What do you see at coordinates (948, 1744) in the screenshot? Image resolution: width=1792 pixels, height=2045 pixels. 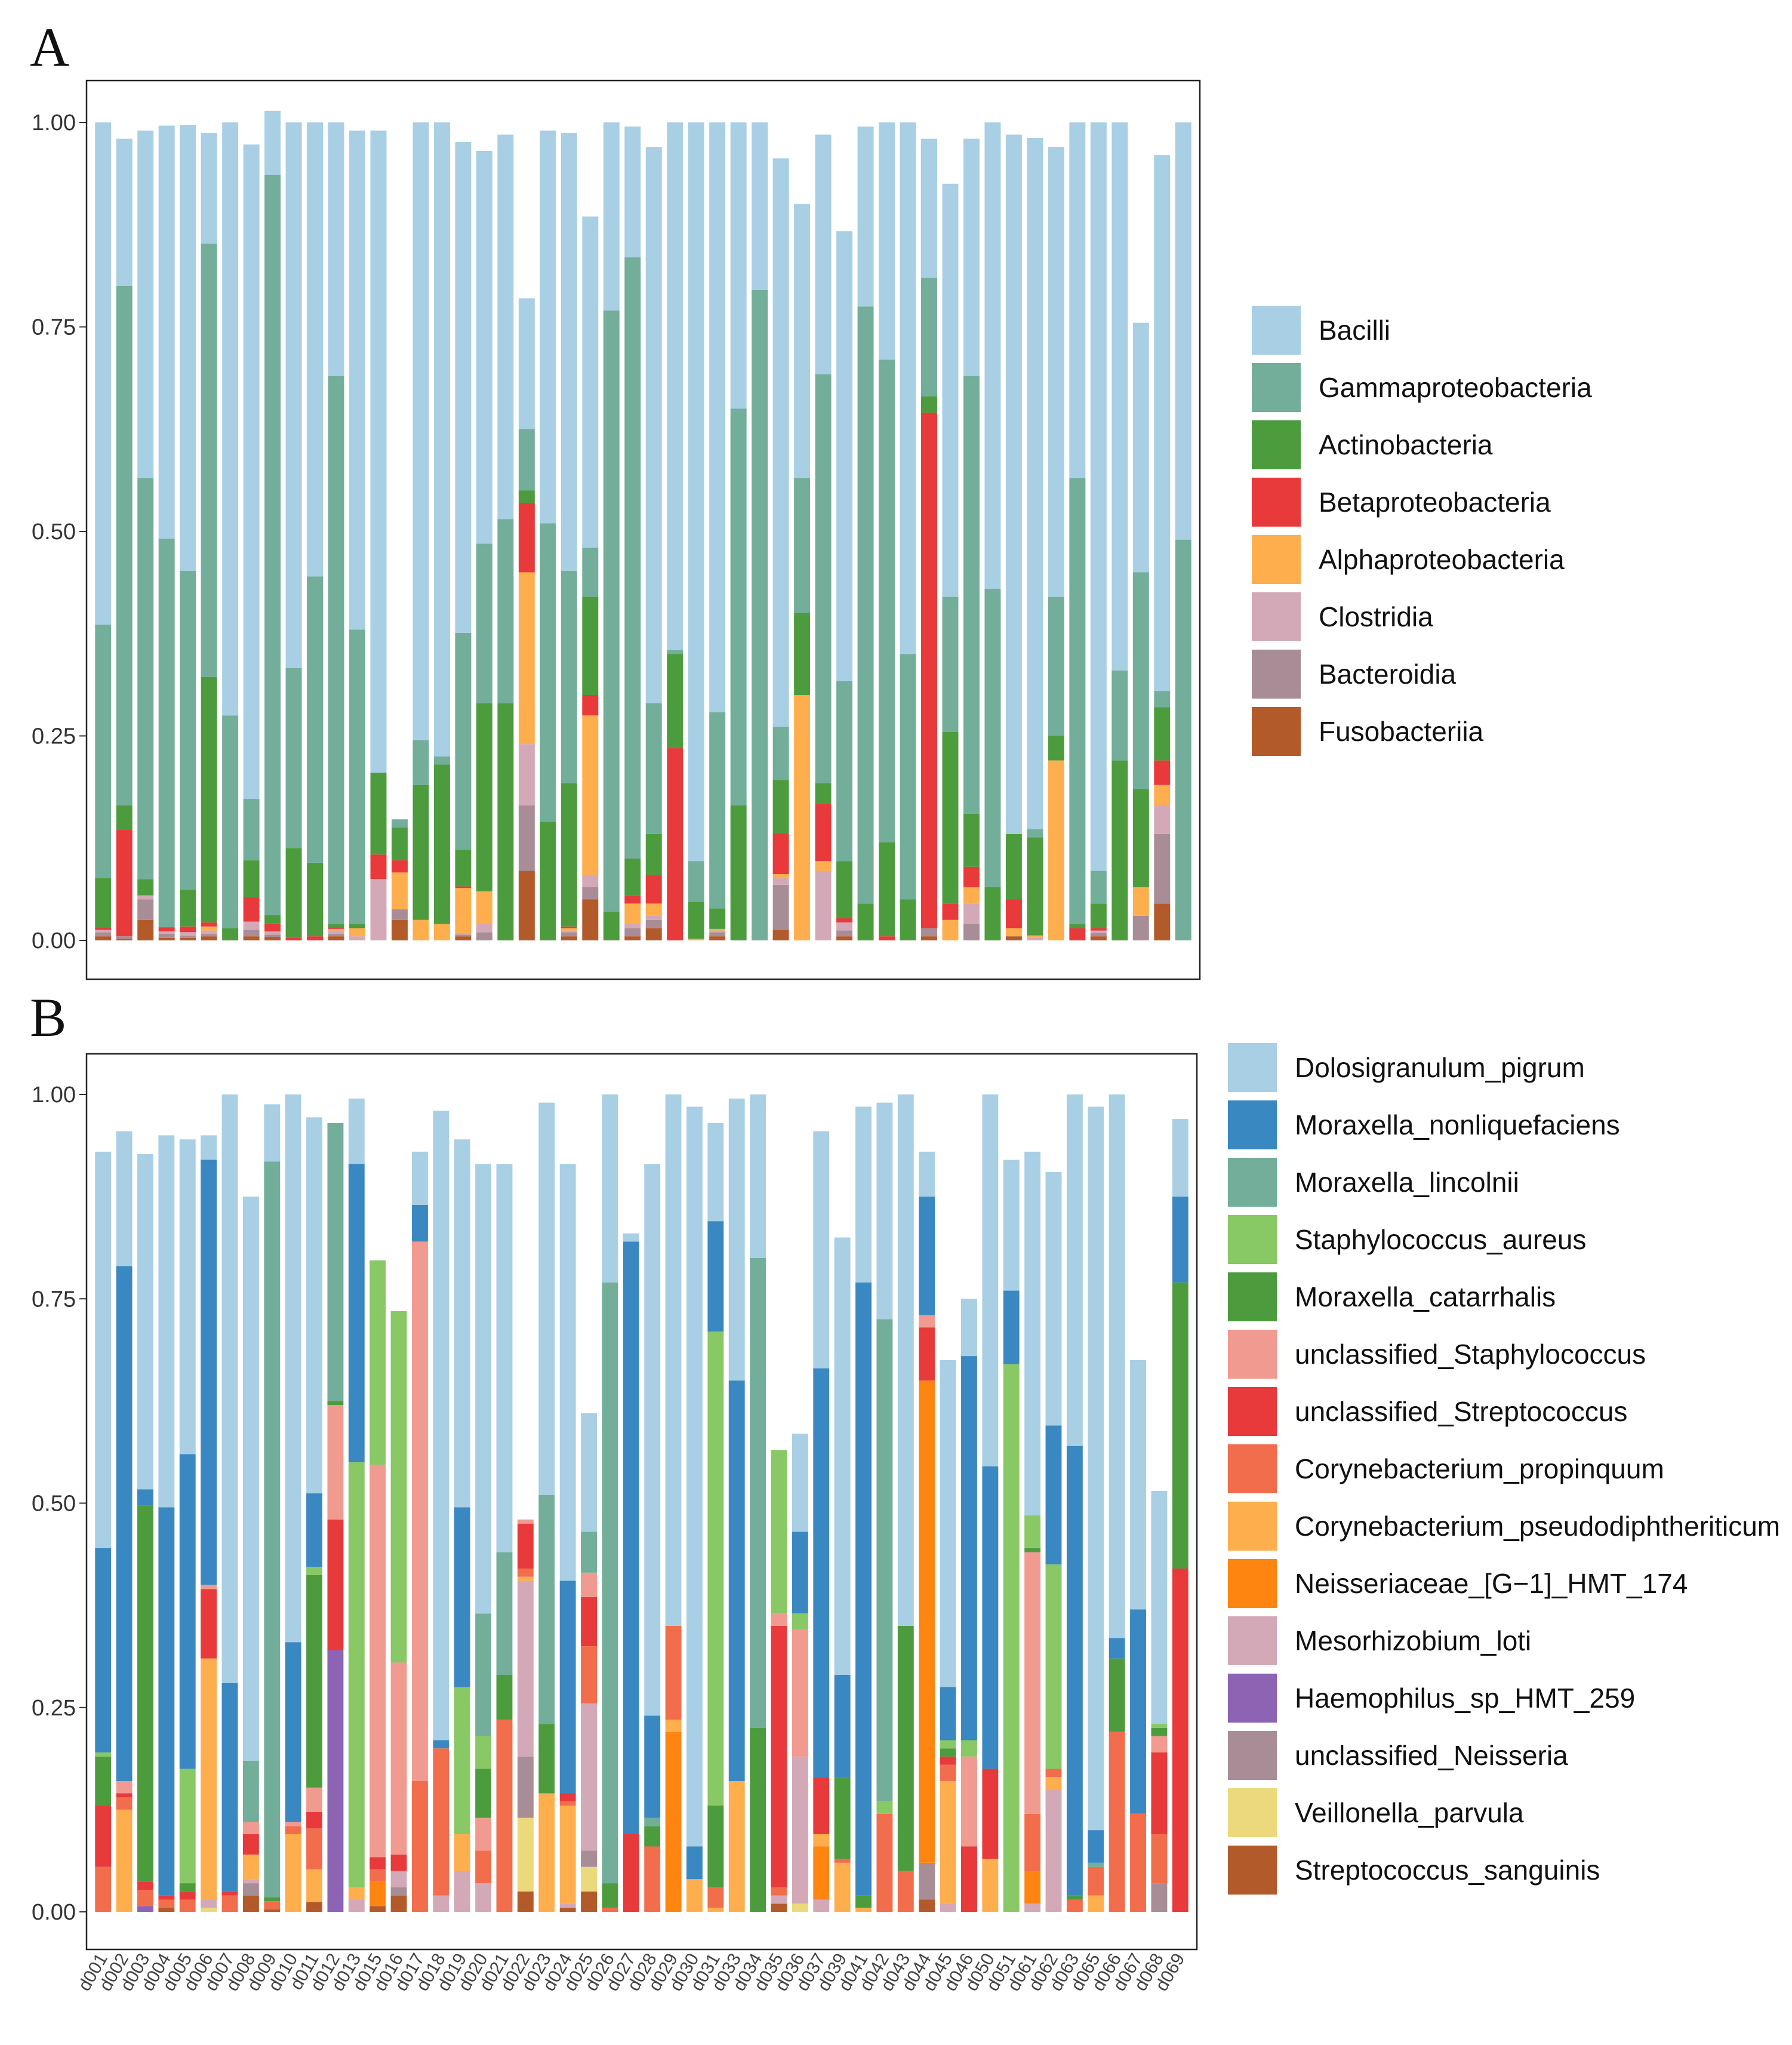 I see `panel-b-bar-segment-d045-staphylococcus-aureus` at bounding box center [948, 1744].